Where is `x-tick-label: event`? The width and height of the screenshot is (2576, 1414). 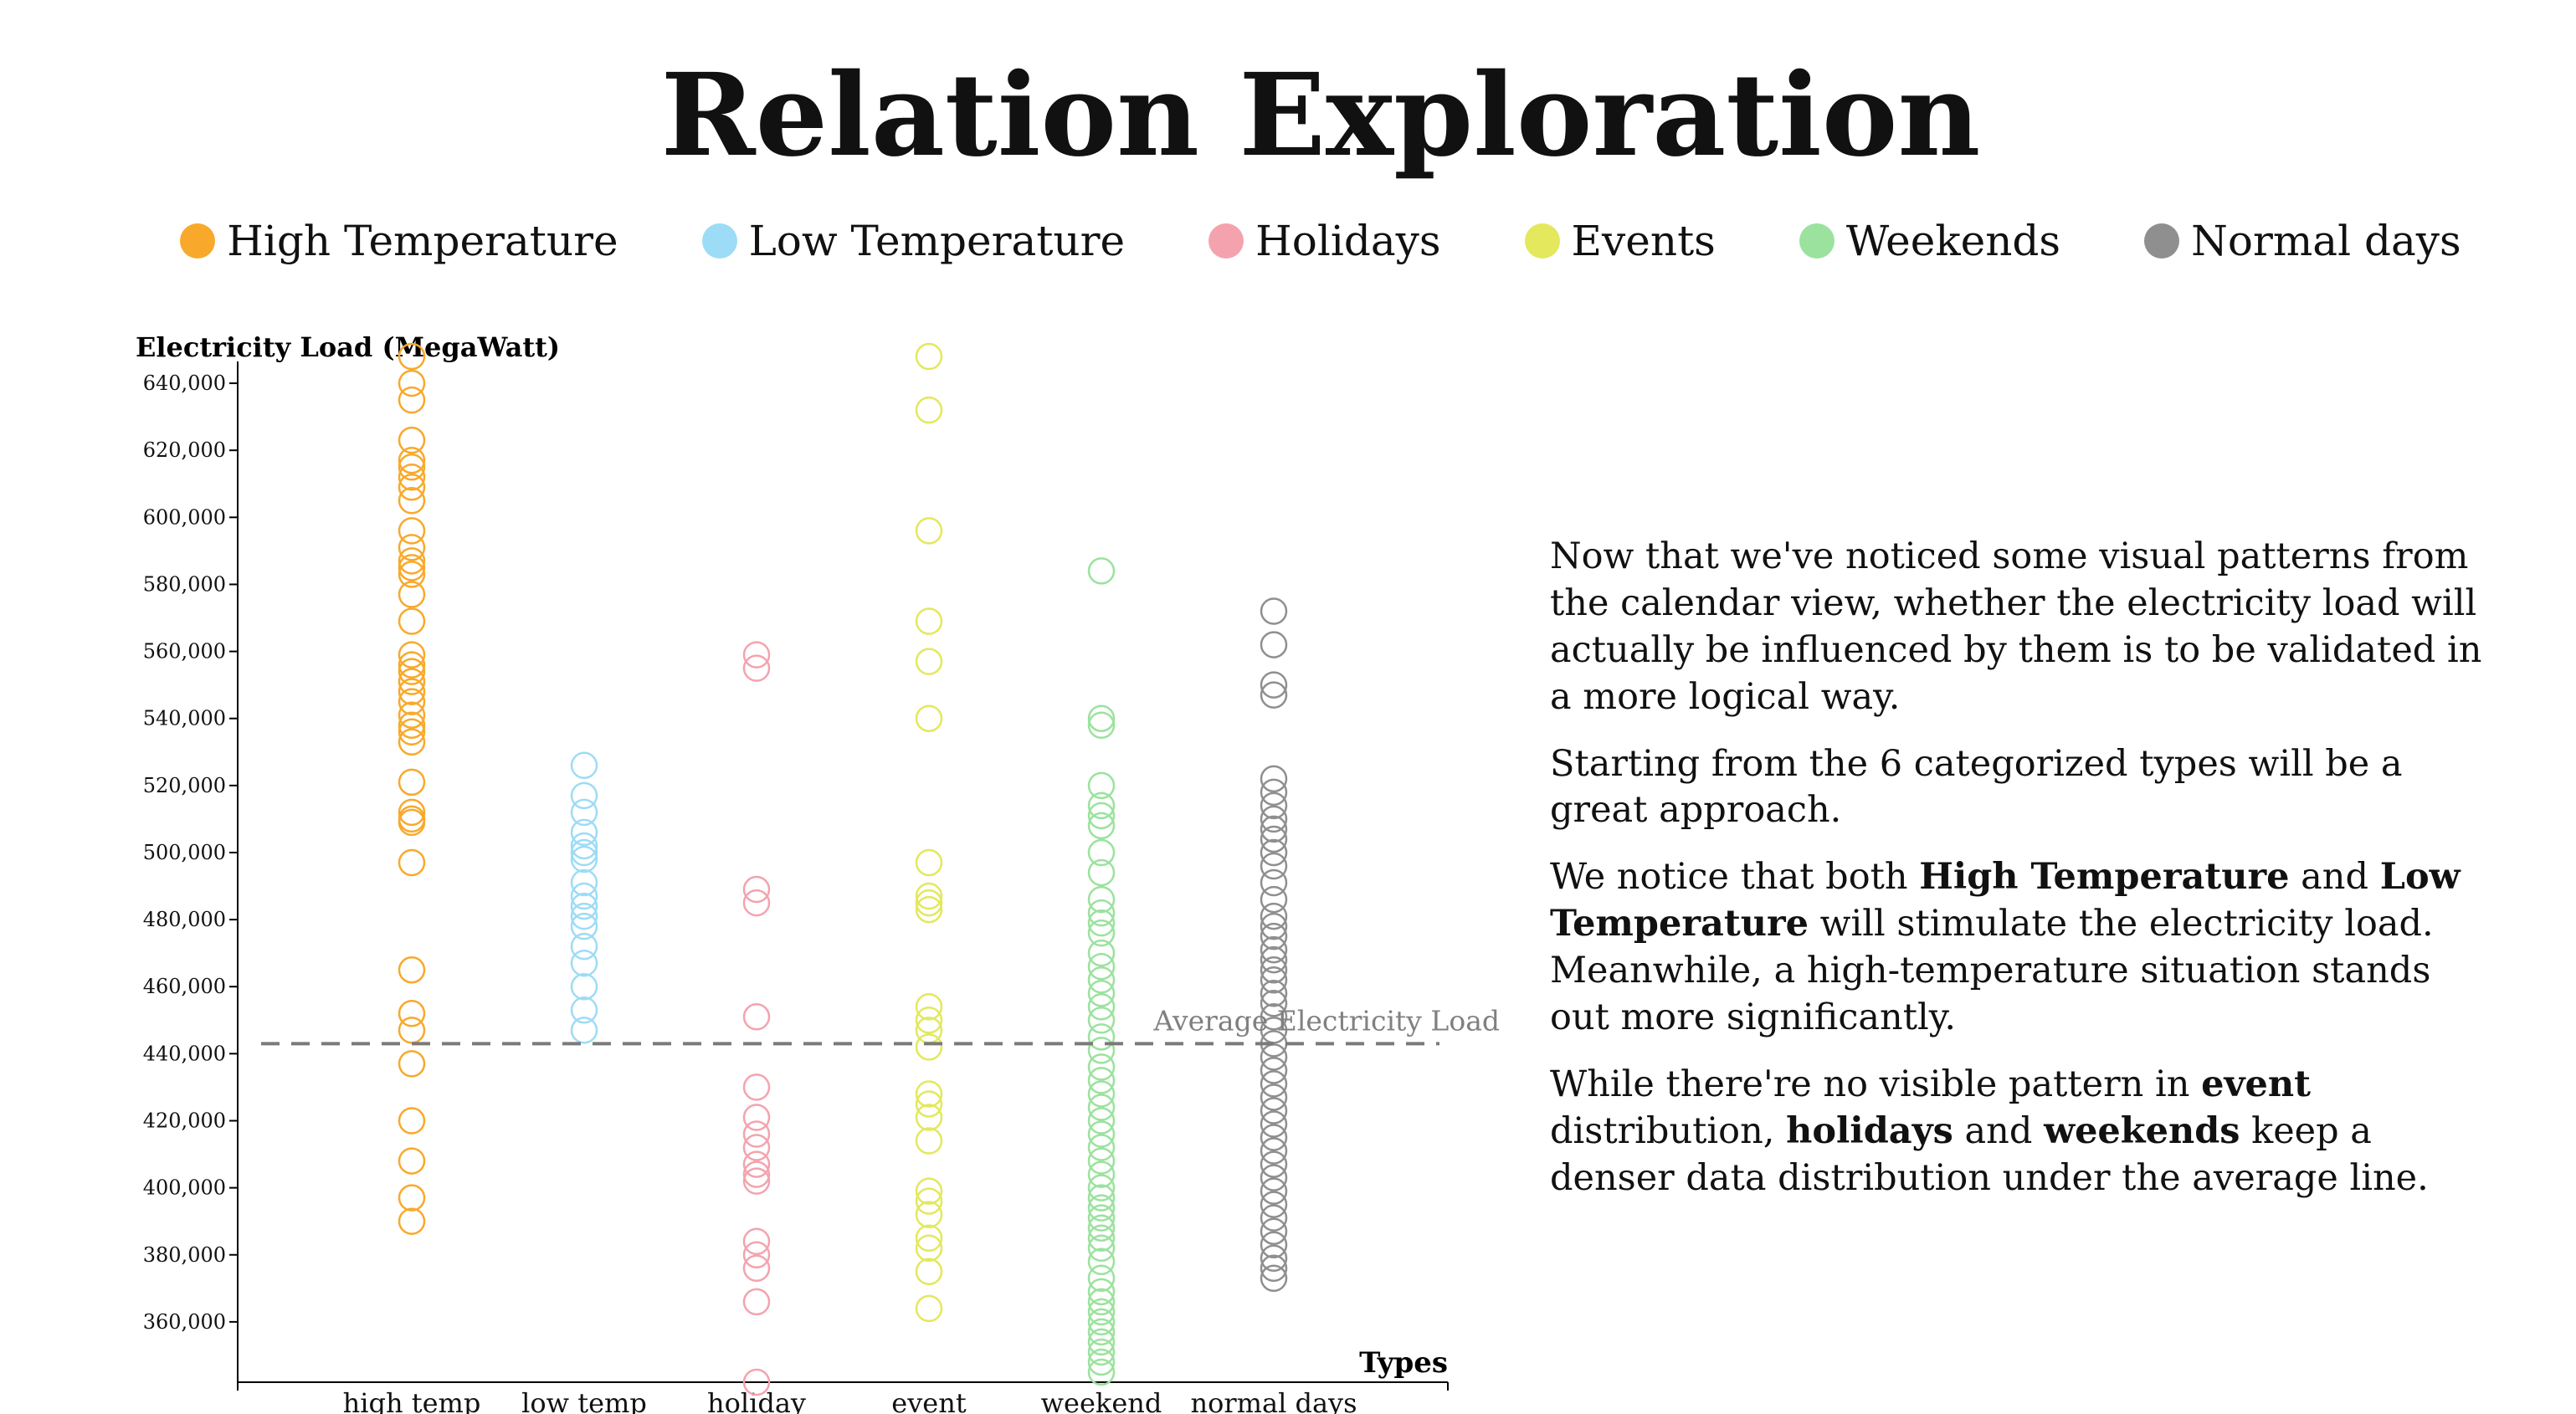 x-tick-label: event is located at coordinates (929, 1400).